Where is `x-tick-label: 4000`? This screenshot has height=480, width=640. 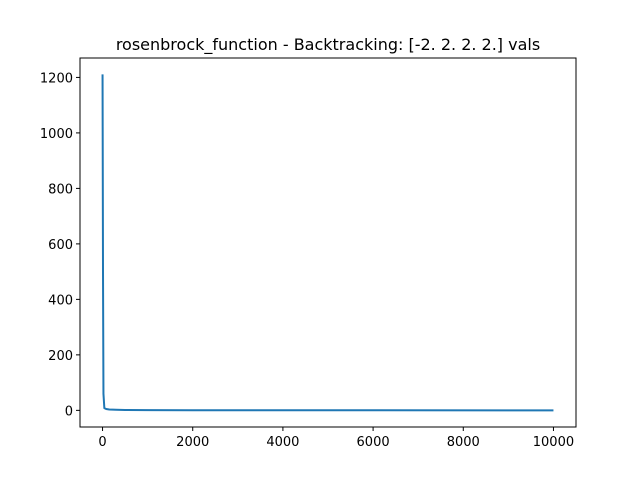
x-tick-label: 4000 is located at coordinates (282, 442).